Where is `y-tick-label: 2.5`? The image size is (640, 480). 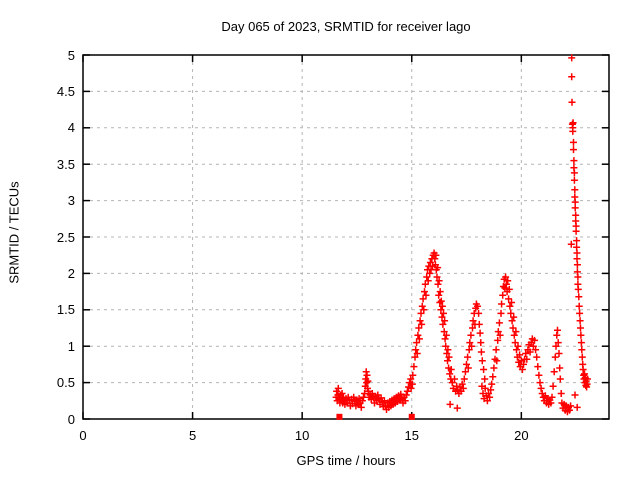 y-tick-label: 2.5 is located at coordinates (65, 237).